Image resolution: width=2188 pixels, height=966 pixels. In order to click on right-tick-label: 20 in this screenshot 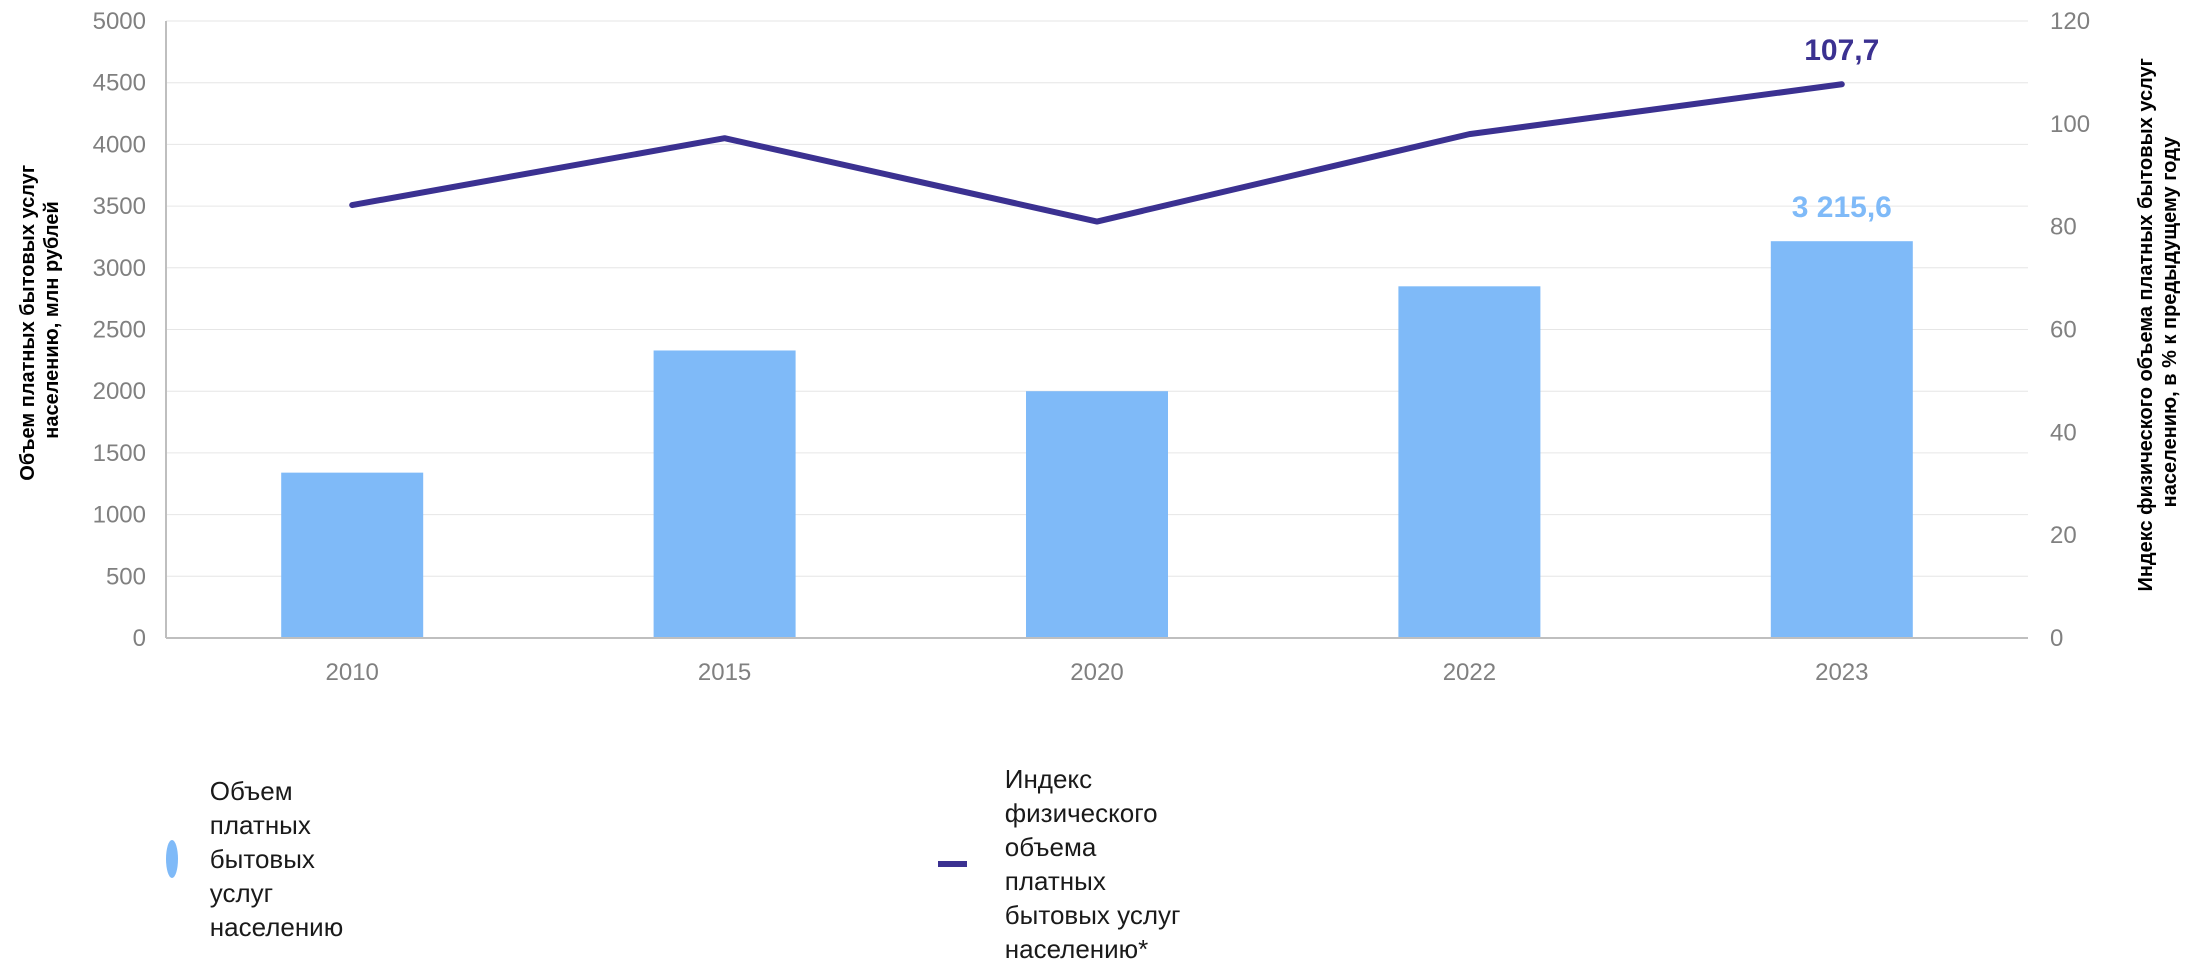, I will do `click(2063, 535)`.